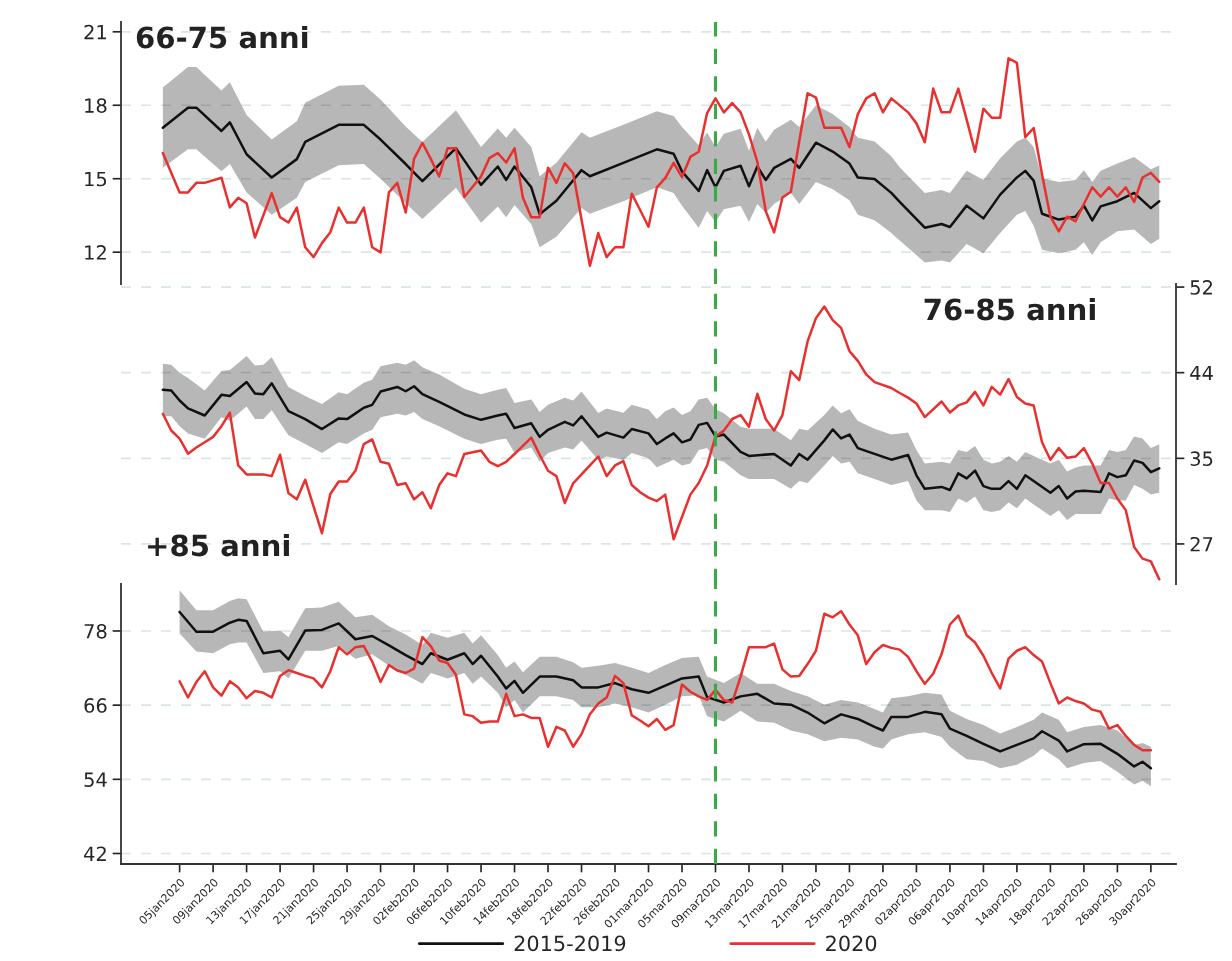 Image resolution: width=1232 pixels, height=961 pixels. Describe the element at coordinates (95, 779) in the screenshot. I see `y-tick-label: 54` at that location.